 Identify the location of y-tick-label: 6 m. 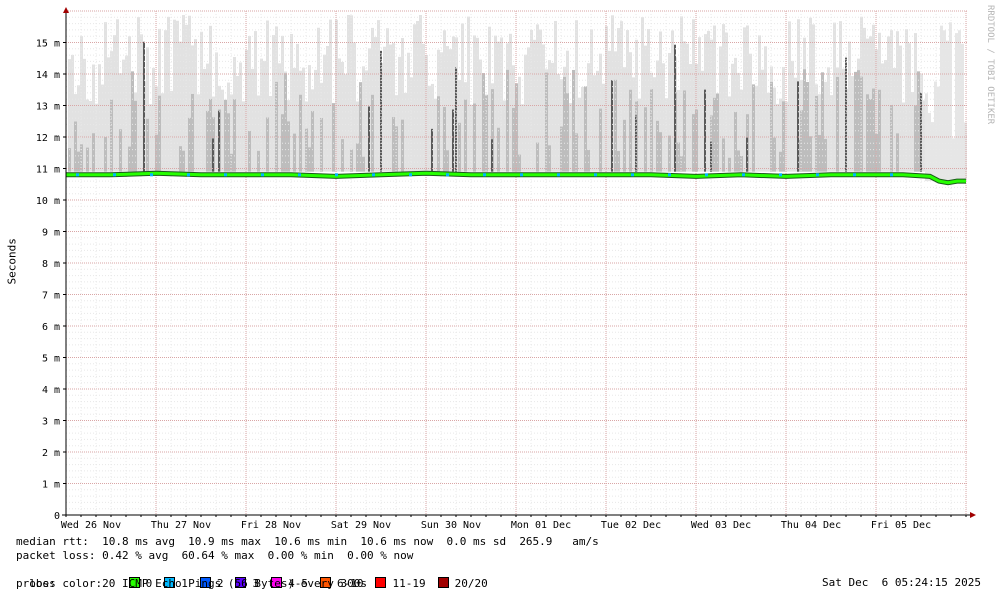
(51, 327).